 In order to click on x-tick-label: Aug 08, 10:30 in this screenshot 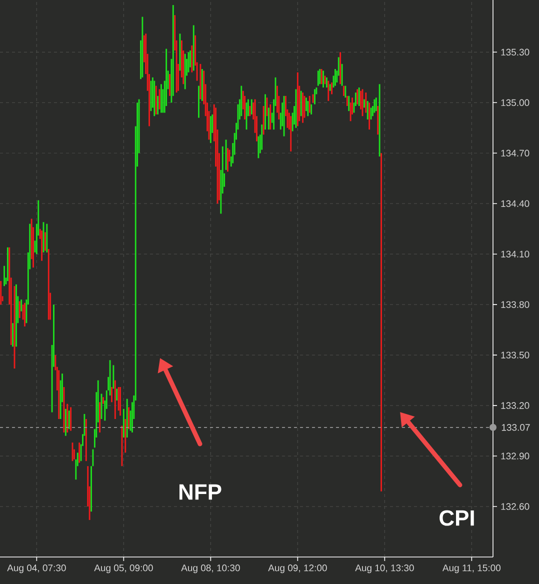, I will do `click(210, 569)`.